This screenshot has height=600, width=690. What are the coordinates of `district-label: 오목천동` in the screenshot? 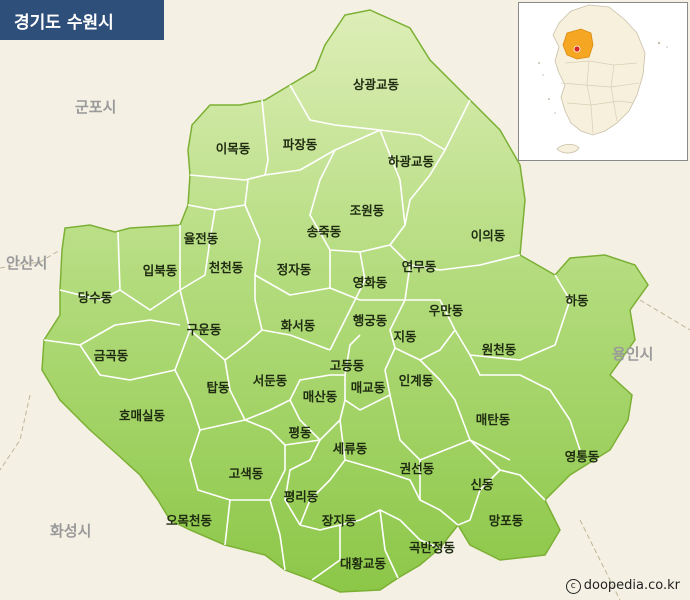 It's located at (189, 520).